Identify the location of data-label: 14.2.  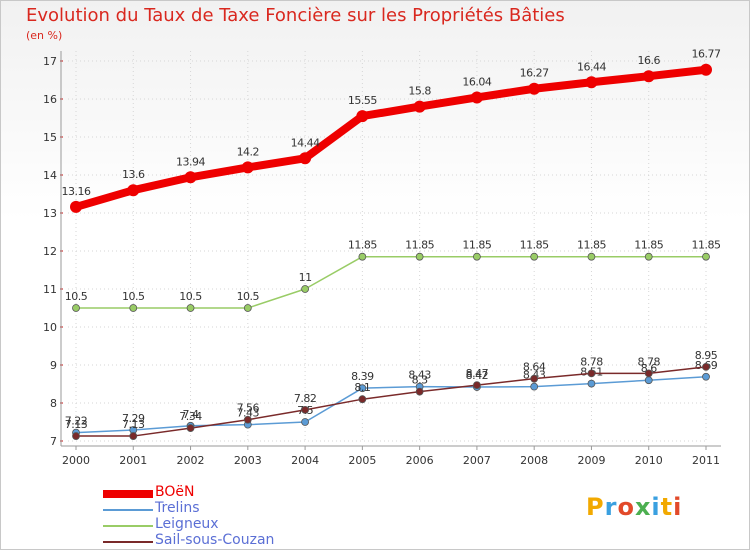
(248, 151).